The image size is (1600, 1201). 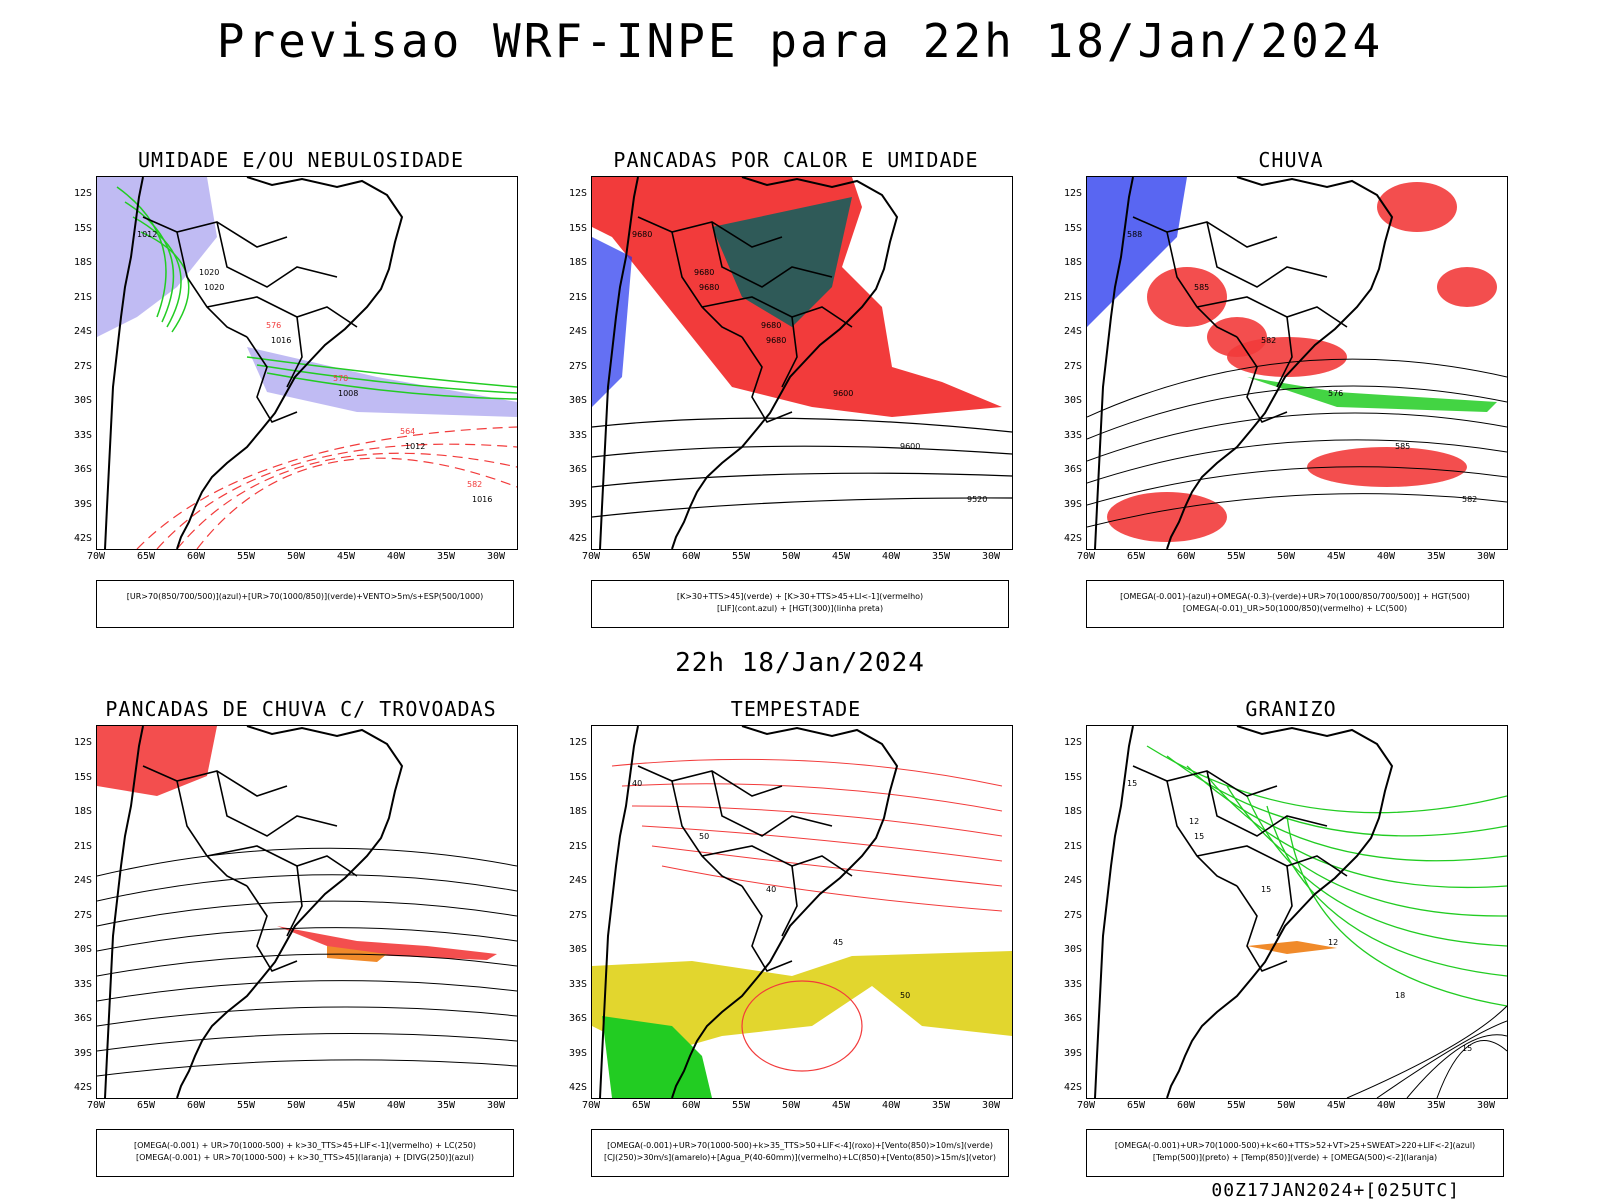 I want to click on map-svg: 9680 9680 9680 9600 9600 9520 9680 9680, so click(x=802, y=363).